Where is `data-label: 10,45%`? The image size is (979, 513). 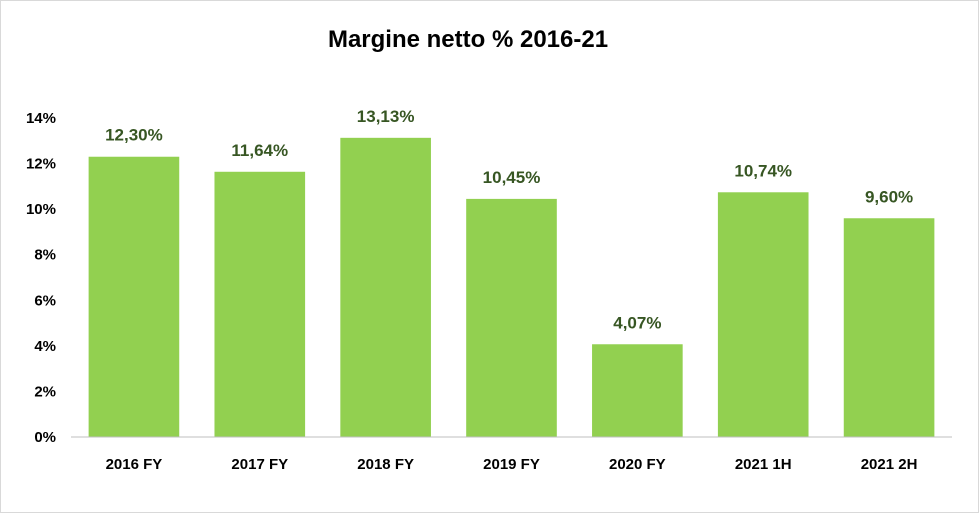 data-label: 10,45% is located at coordinates (512, 177).